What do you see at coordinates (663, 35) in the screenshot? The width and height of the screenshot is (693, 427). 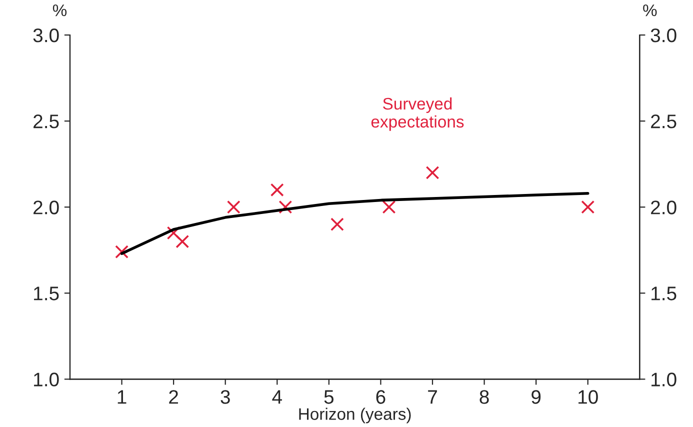 I see `y2-tick-label: 3.0` at bounding box center [663, 35].